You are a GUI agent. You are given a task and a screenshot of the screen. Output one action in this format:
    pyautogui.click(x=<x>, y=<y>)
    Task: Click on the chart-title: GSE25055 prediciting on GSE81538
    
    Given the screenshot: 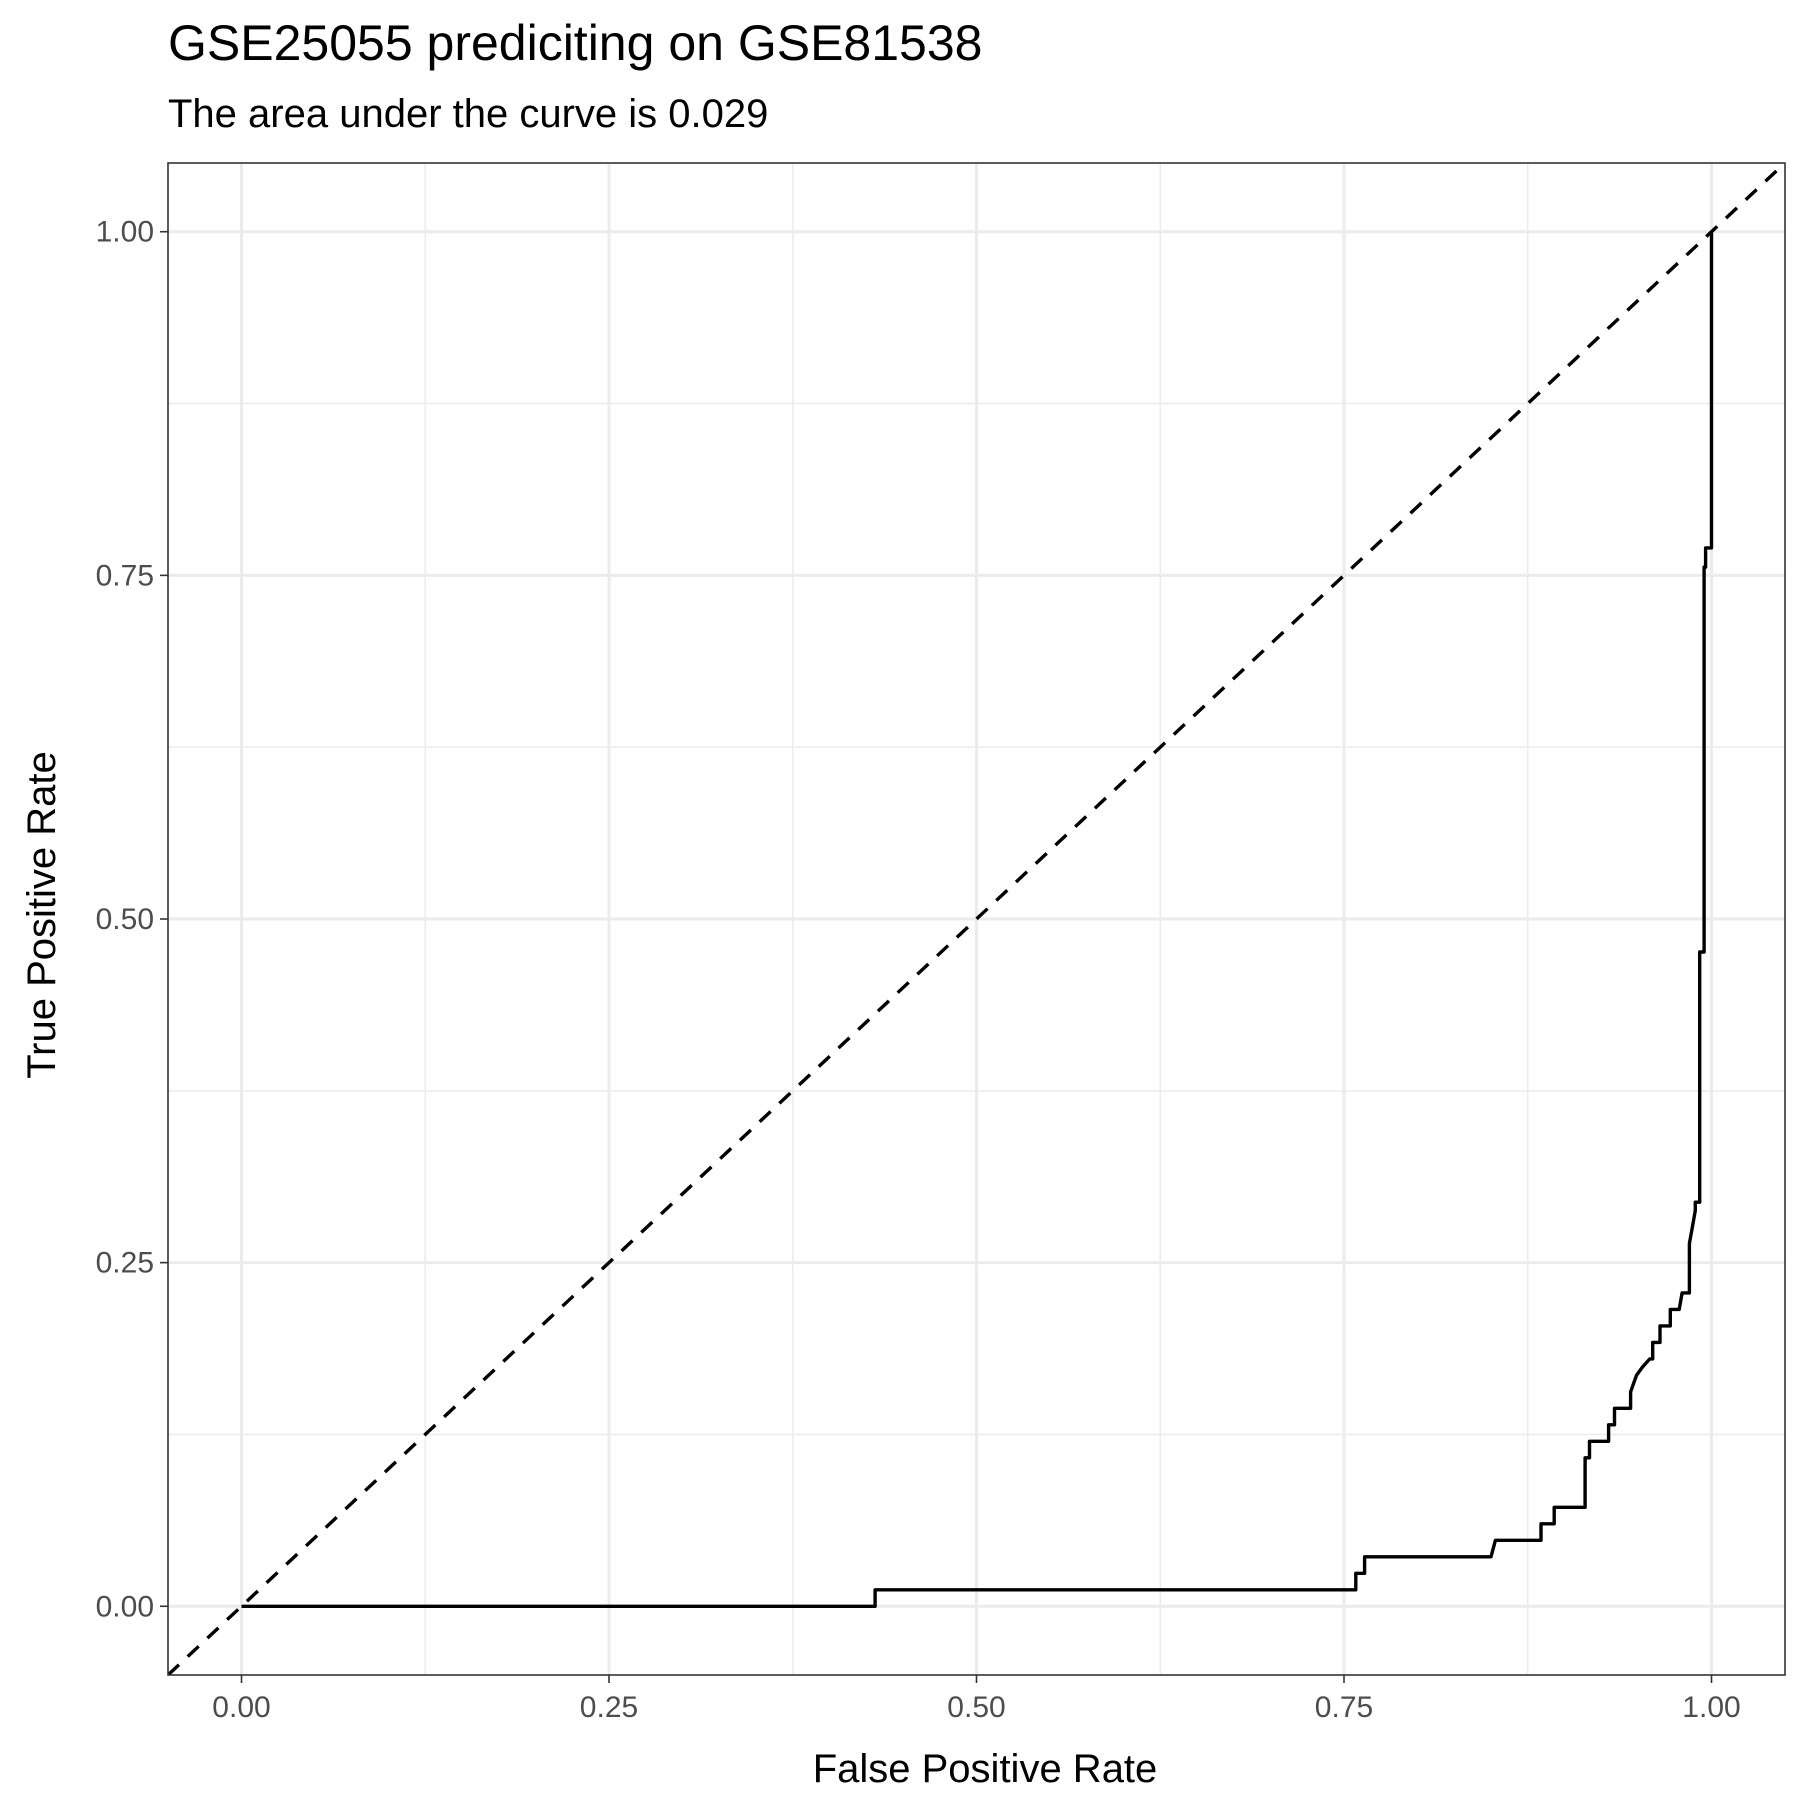 What is the action you would take?
    pyautogui.click(x=575, y=43)
    